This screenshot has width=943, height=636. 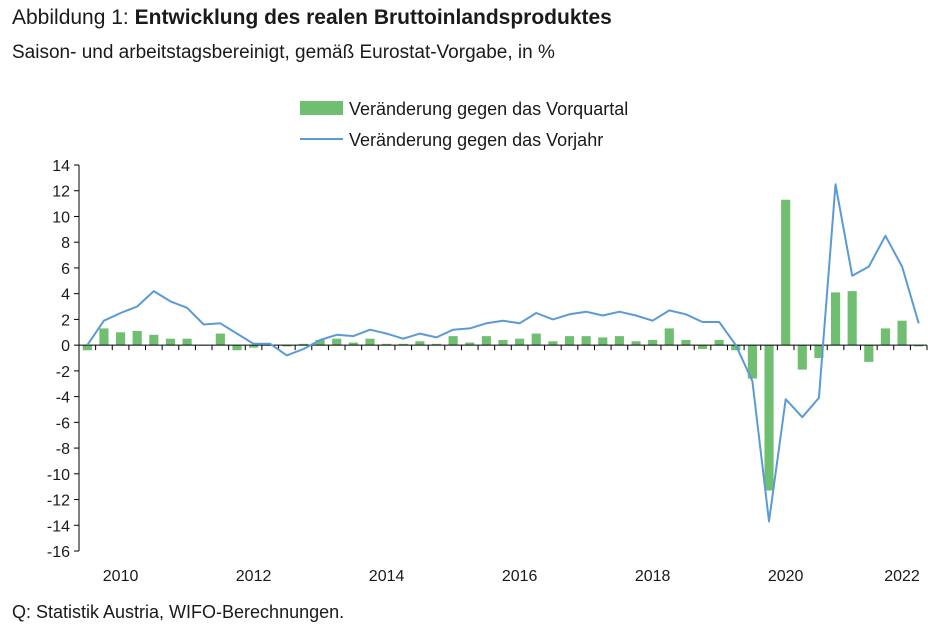 I want to click on y-tick-label: 2, so click(x=65, y=320).